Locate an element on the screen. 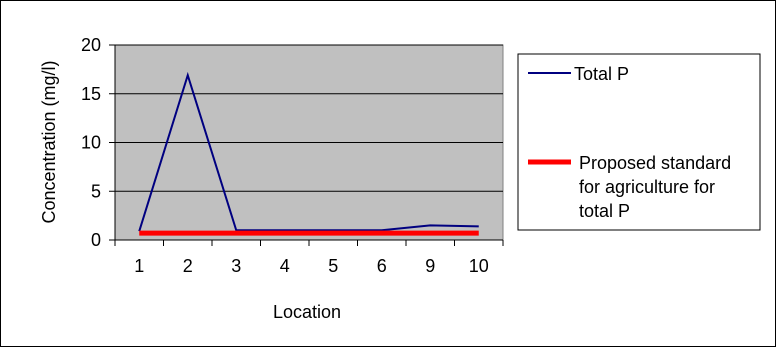 Image resolution: width=776 pixels, height=351 pixels. x-tick-label: 5 is located at coordinates (333, 266).